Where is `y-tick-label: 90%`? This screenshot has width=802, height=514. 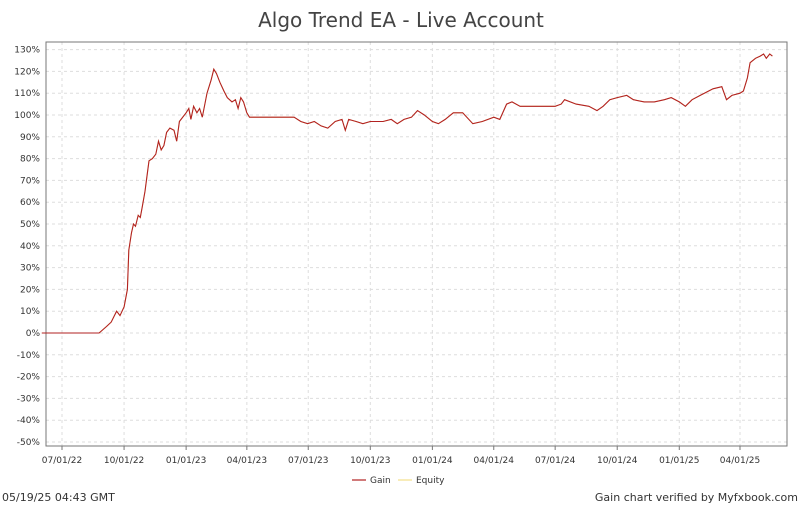
y-tick-label: 90% is located at coordinates (30, 138).